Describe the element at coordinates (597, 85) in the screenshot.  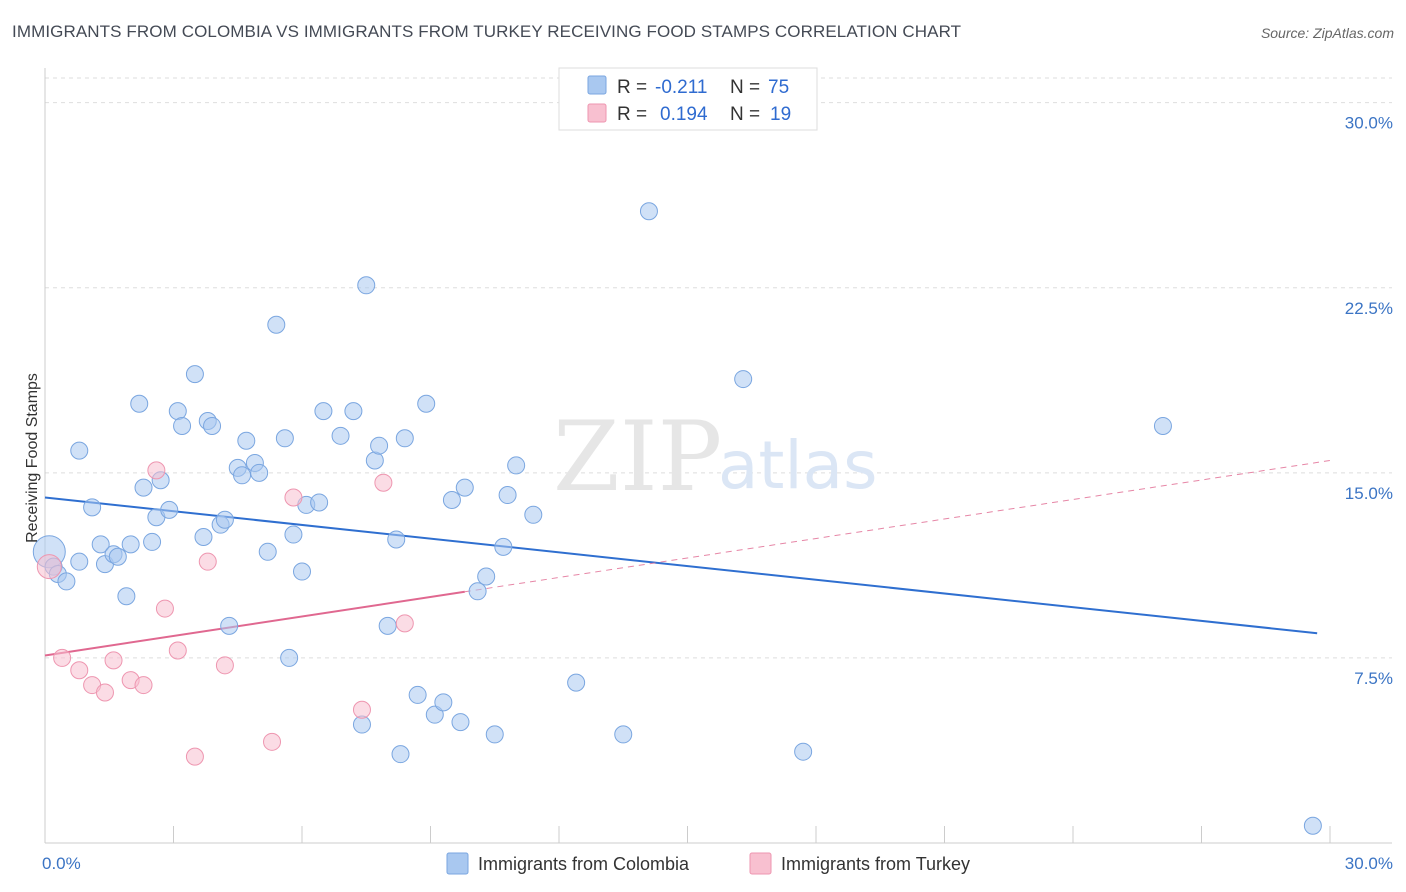
I see `legend-swatch-colombia` at that location.